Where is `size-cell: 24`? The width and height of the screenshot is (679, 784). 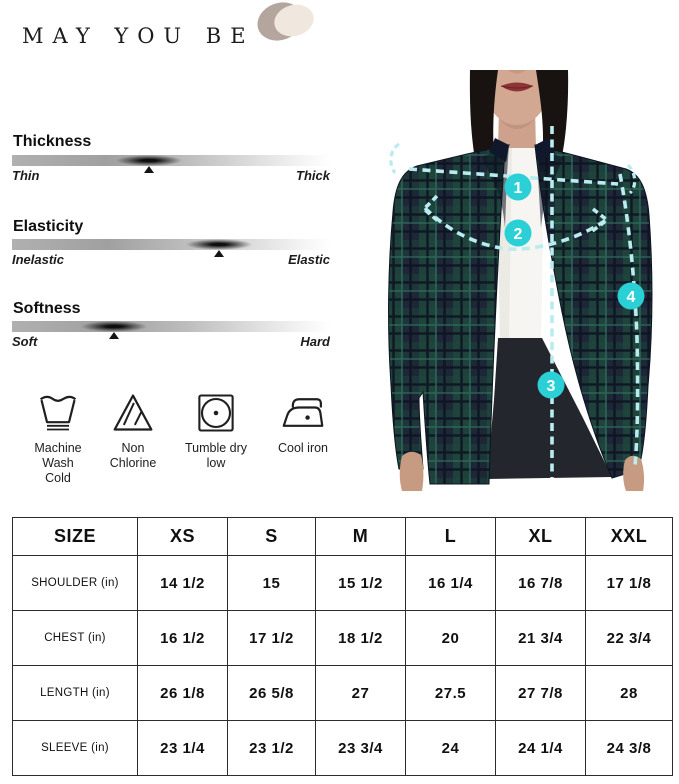
size-cell: 24 is located at coordinates (450, 748).